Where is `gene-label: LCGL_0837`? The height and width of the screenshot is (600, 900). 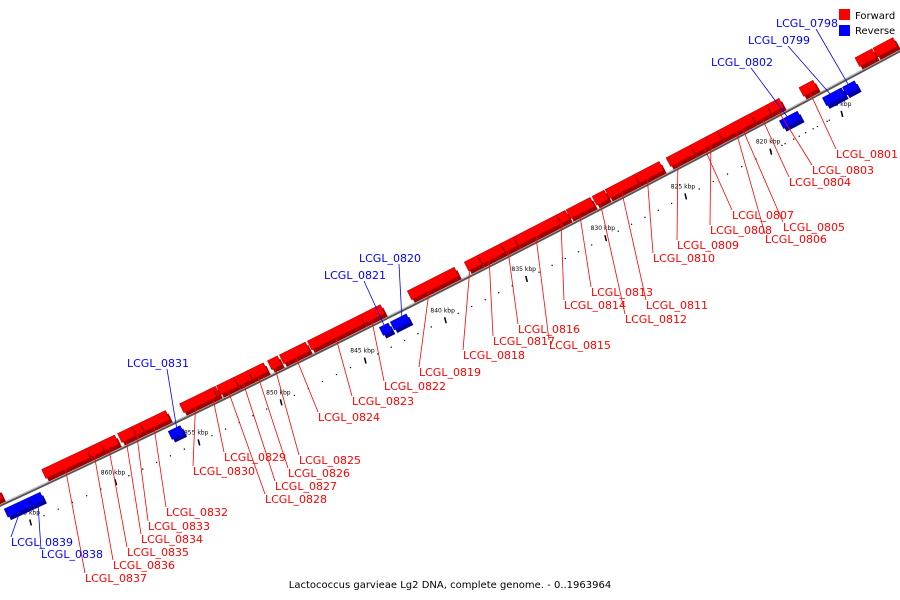
gene-label: LCGL_0837 is located at coordinates (116, 578).